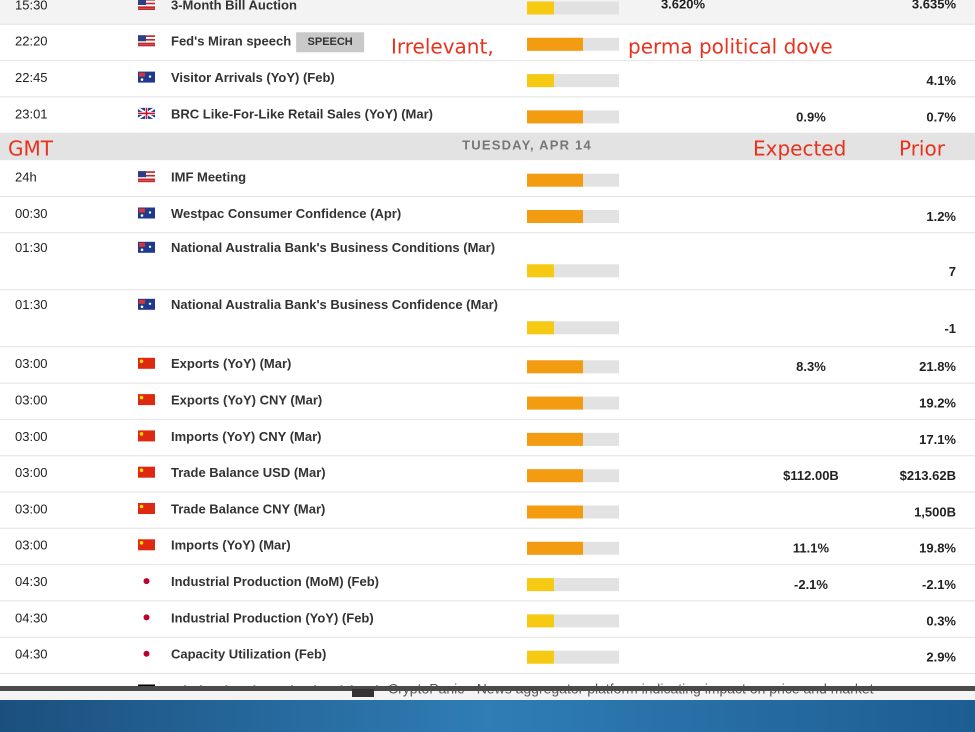 This screenshot has width=975, height=732. Describe the element at coordinates (246, 436) in the screenshot. I see `event-name: Imports (YoY) CNY (Mar)` at that location.